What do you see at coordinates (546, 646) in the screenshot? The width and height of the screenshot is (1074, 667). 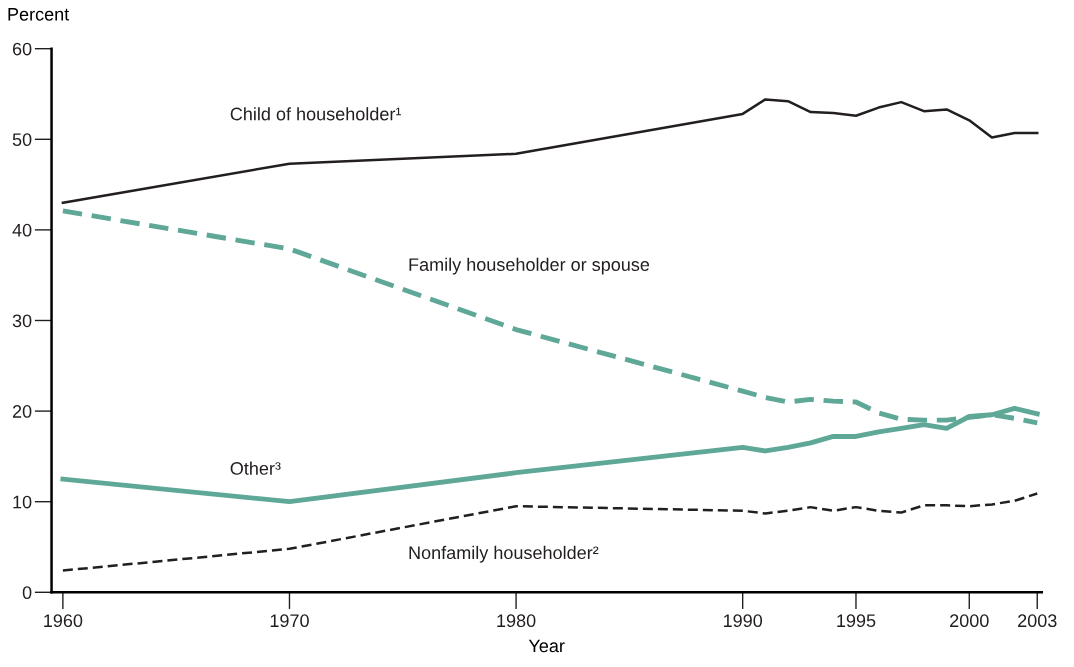 I see `x-axis-title: Year` at bounding box center [546, 646].